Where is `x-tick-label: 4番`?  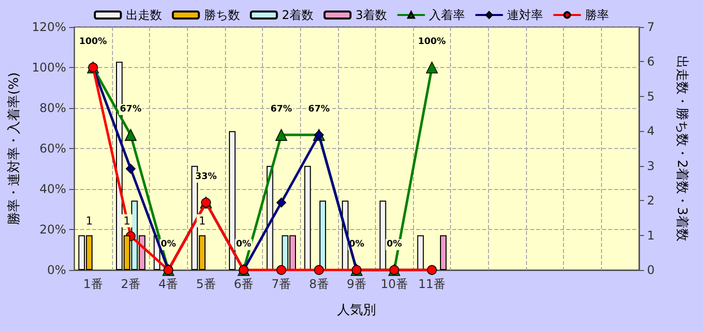 x-tick-label: 4番 is located at coordinates (168, 284).